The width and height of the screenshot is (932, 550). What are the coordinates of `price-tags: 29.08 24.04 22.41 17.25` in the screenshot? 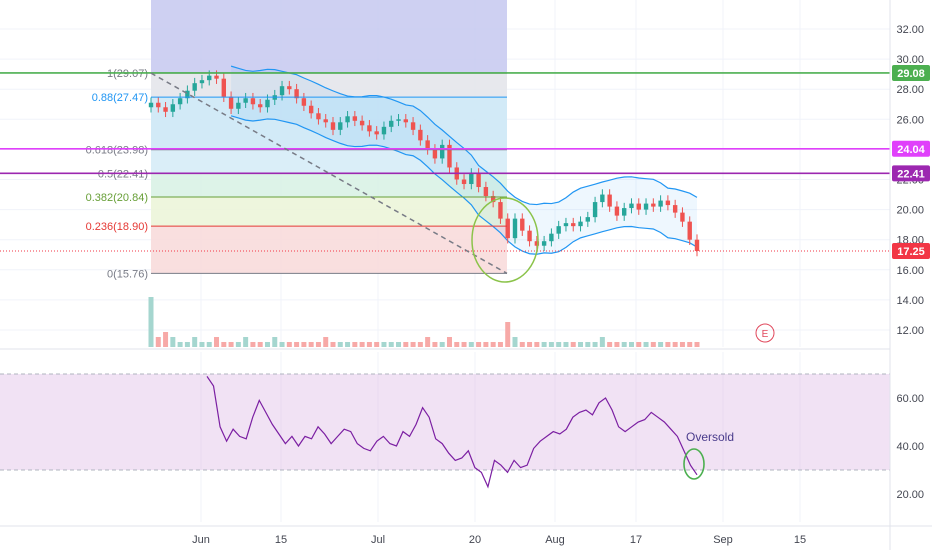 It's located at (911, 161).